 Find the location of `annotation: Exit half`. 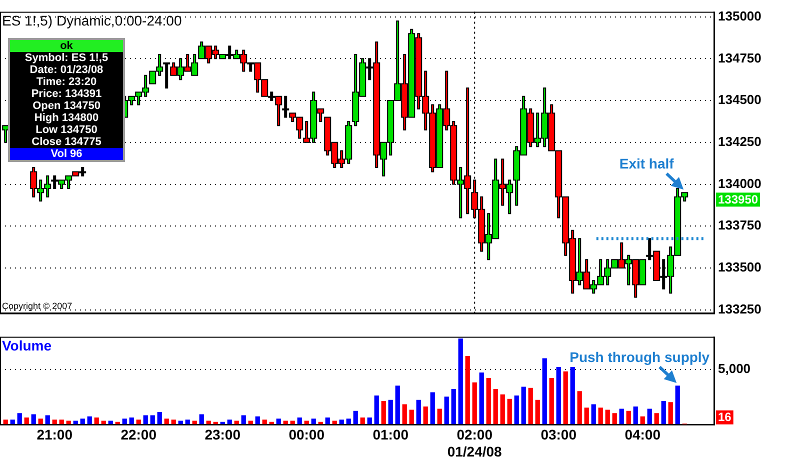

annotation: Exit half is located at coordinates (646, 164).